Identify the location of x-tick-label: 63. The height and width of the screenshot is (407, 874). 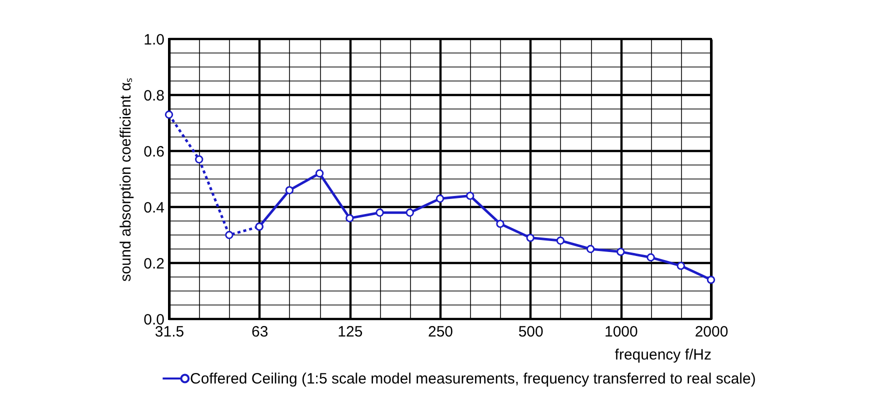
(259, 332).